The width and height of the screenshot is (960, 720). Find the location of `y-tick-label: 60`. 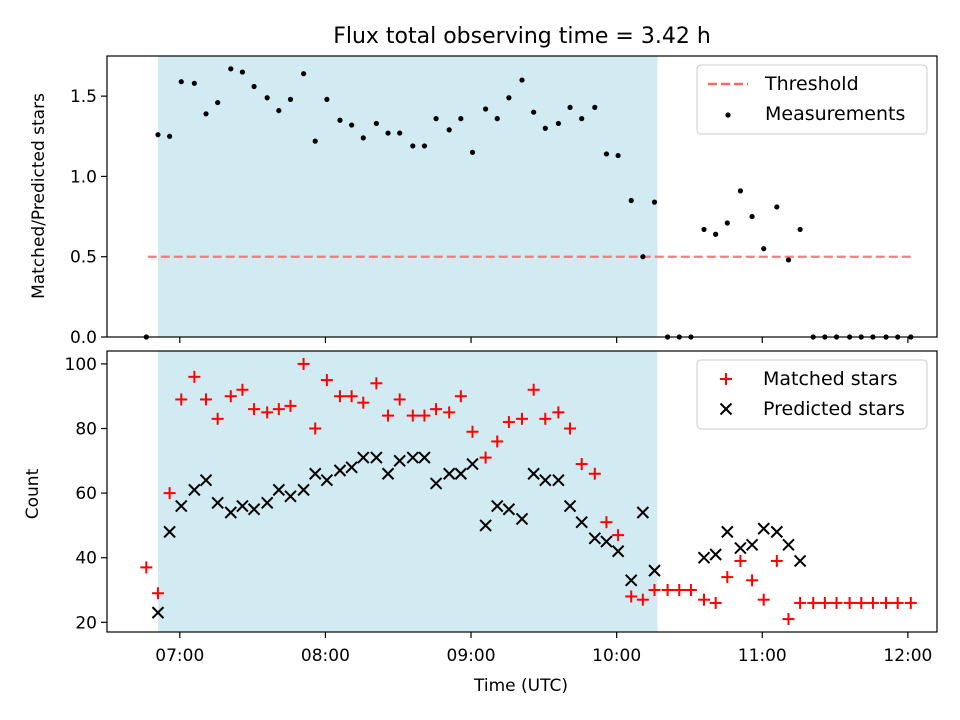

y-tick-label: 60 is located at coordinates (86, 494).